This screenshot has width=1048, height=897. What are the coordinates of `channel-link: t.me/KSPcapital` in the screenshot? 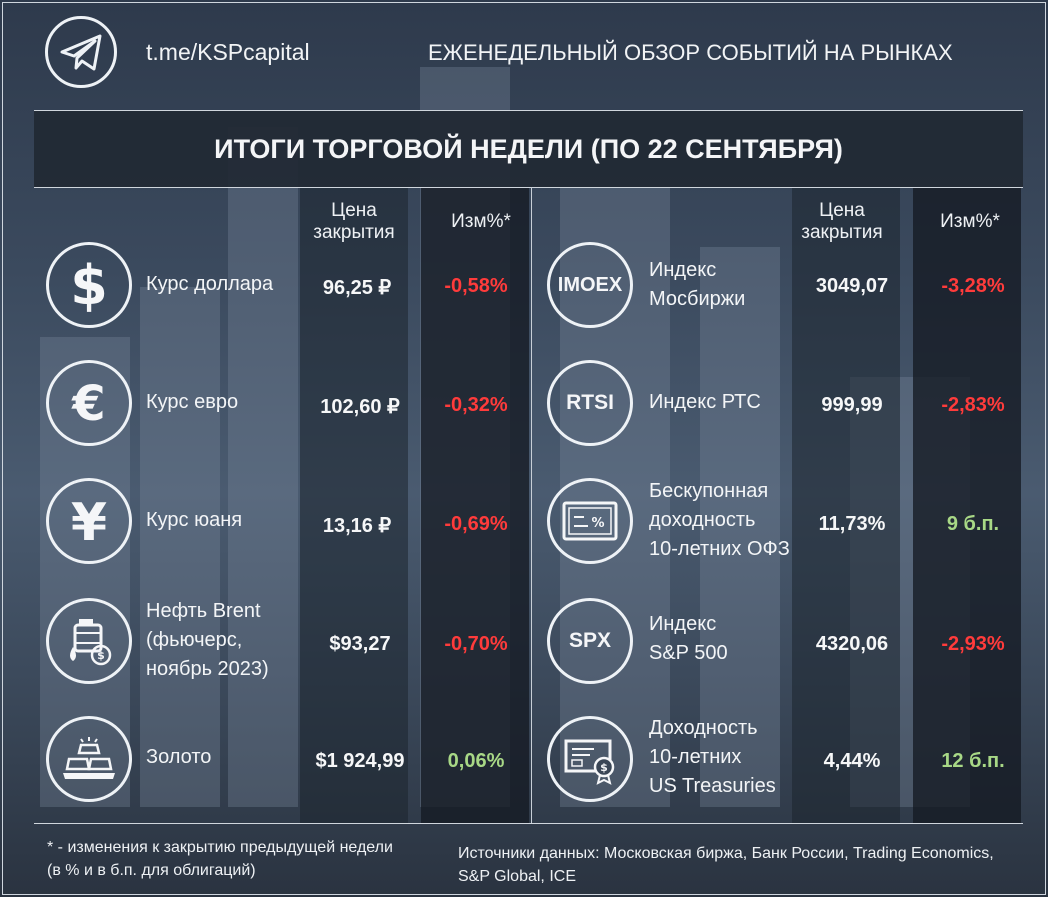 It's located at (228, 52).